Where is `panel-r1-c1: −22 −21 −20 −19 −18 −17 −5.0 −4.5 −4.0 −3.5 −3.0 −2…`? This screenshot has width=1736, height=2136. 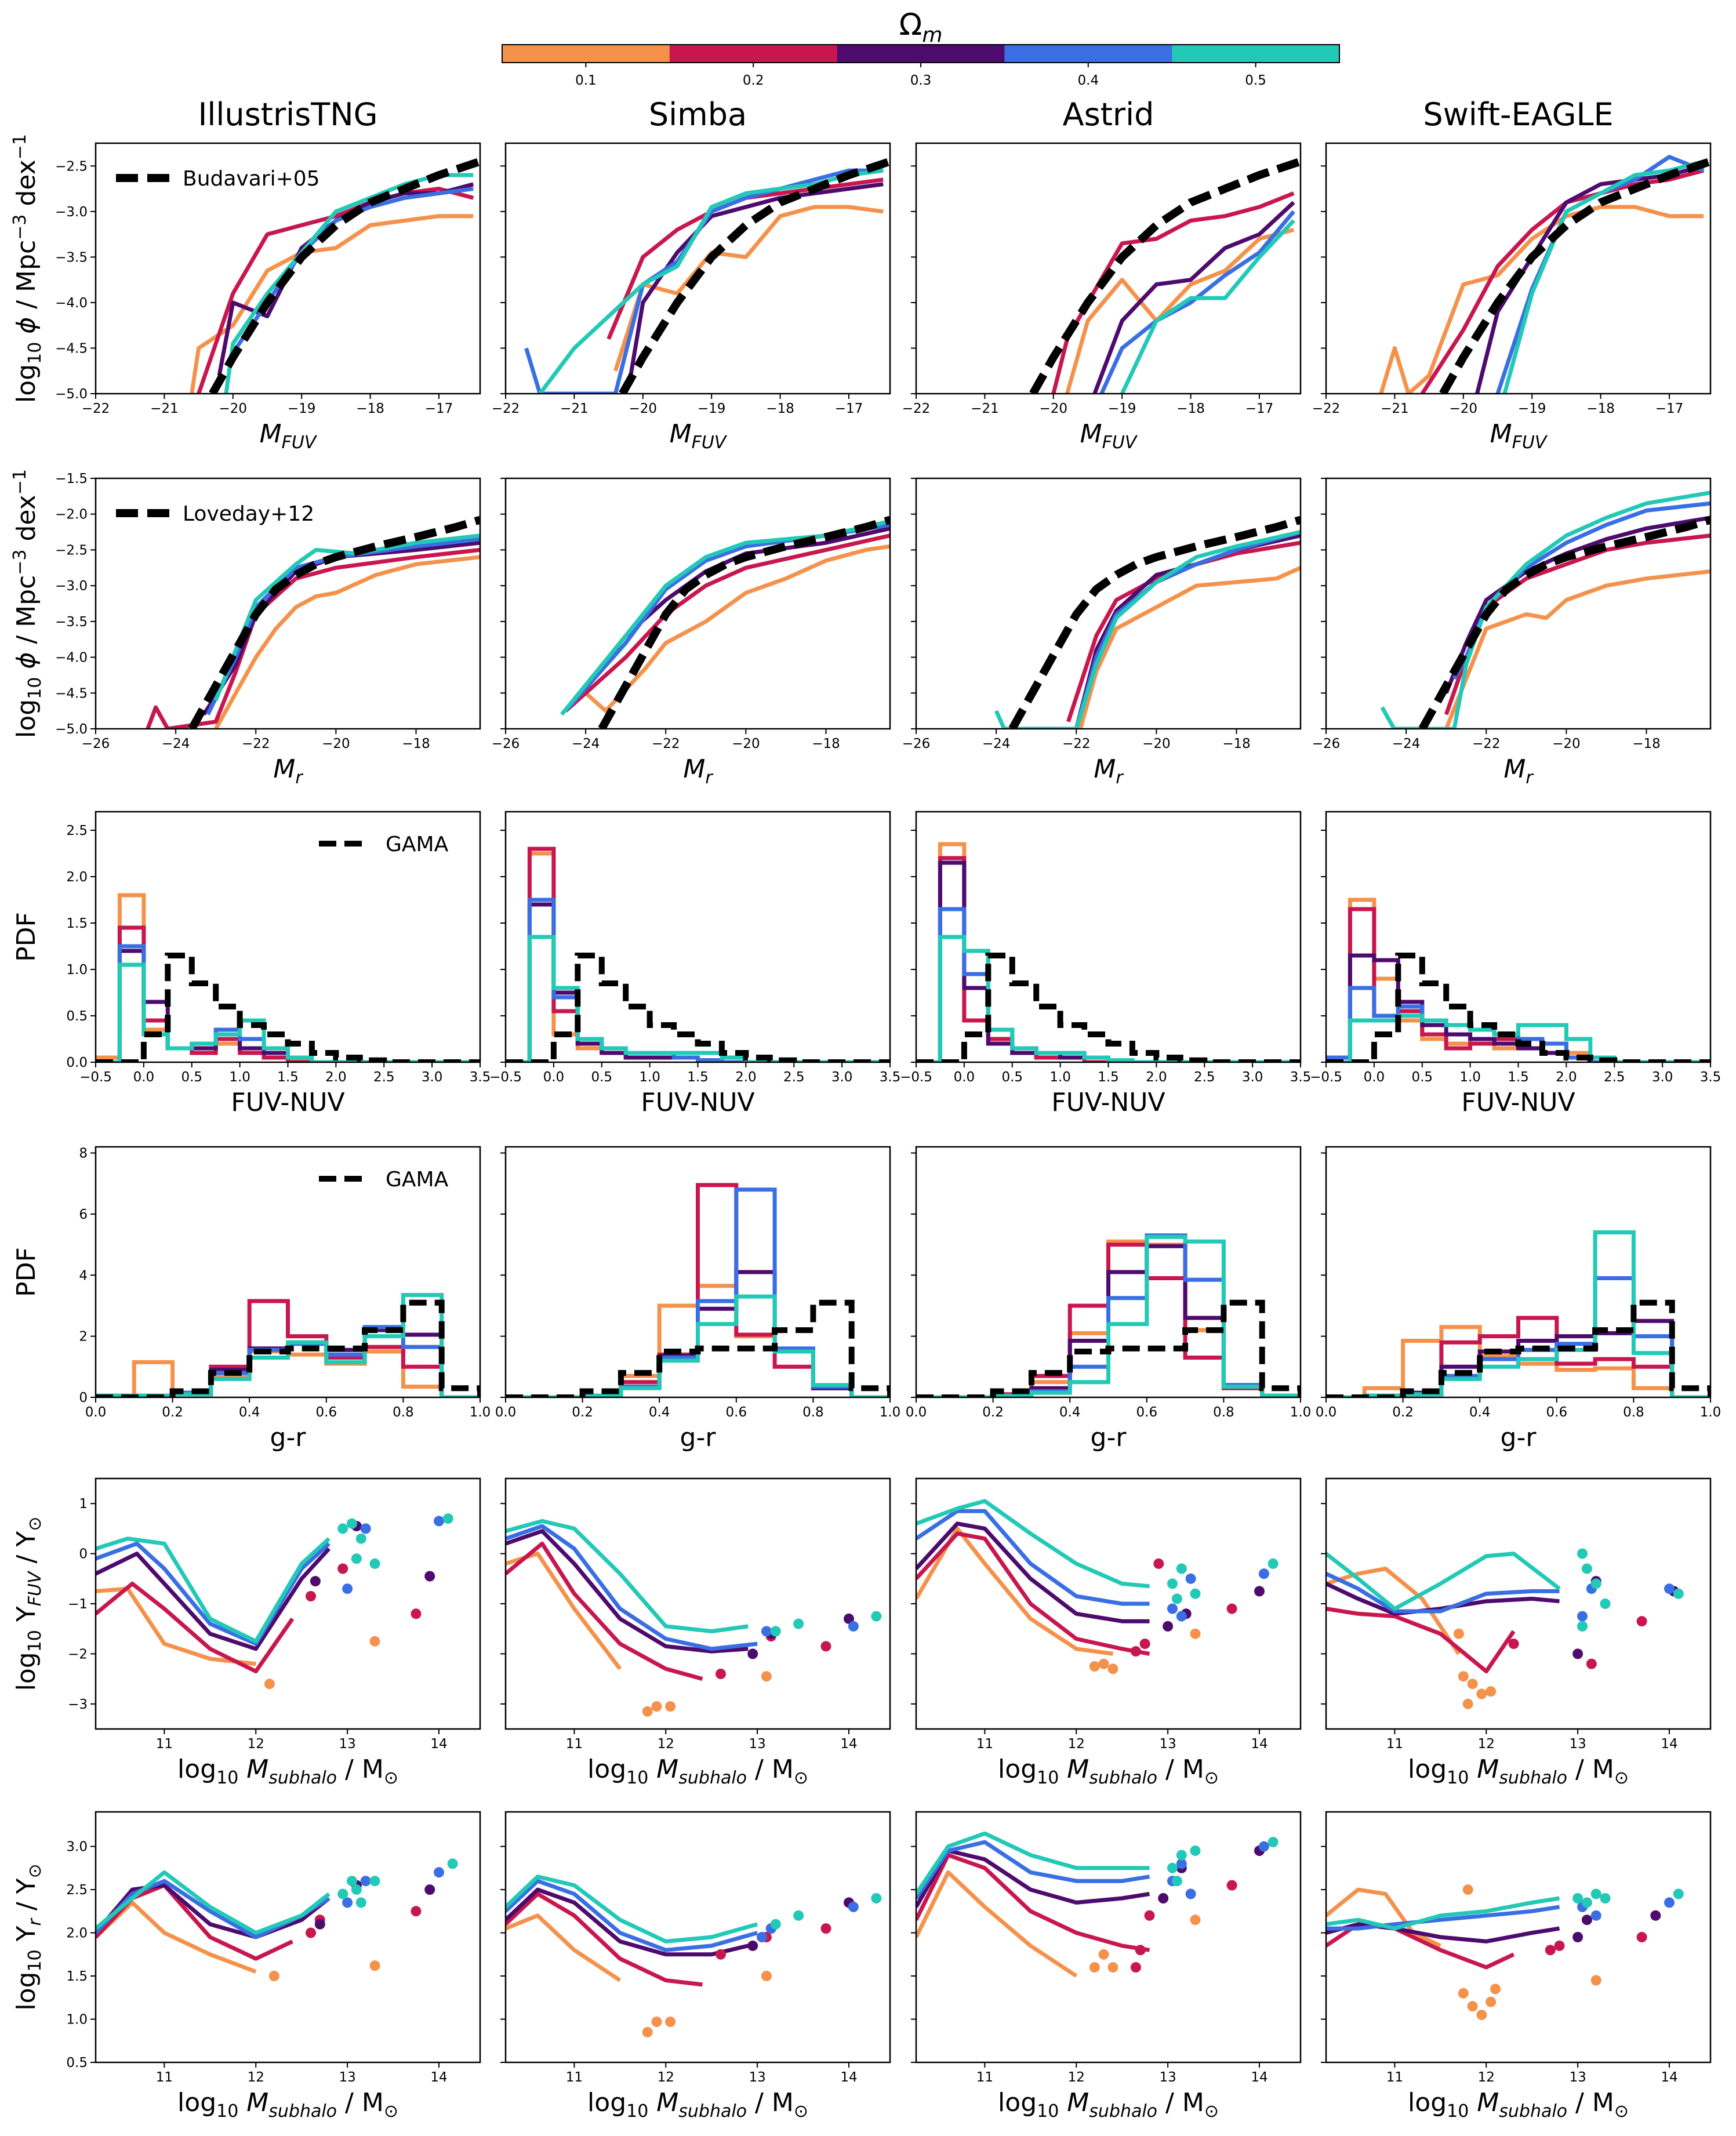
panel-r1-c1: −22 −21 −20 −19 −18 −17 −5.0 −4.5 −4.0 −3.5 −3.0 −2… is located at coordinates (245, 293).